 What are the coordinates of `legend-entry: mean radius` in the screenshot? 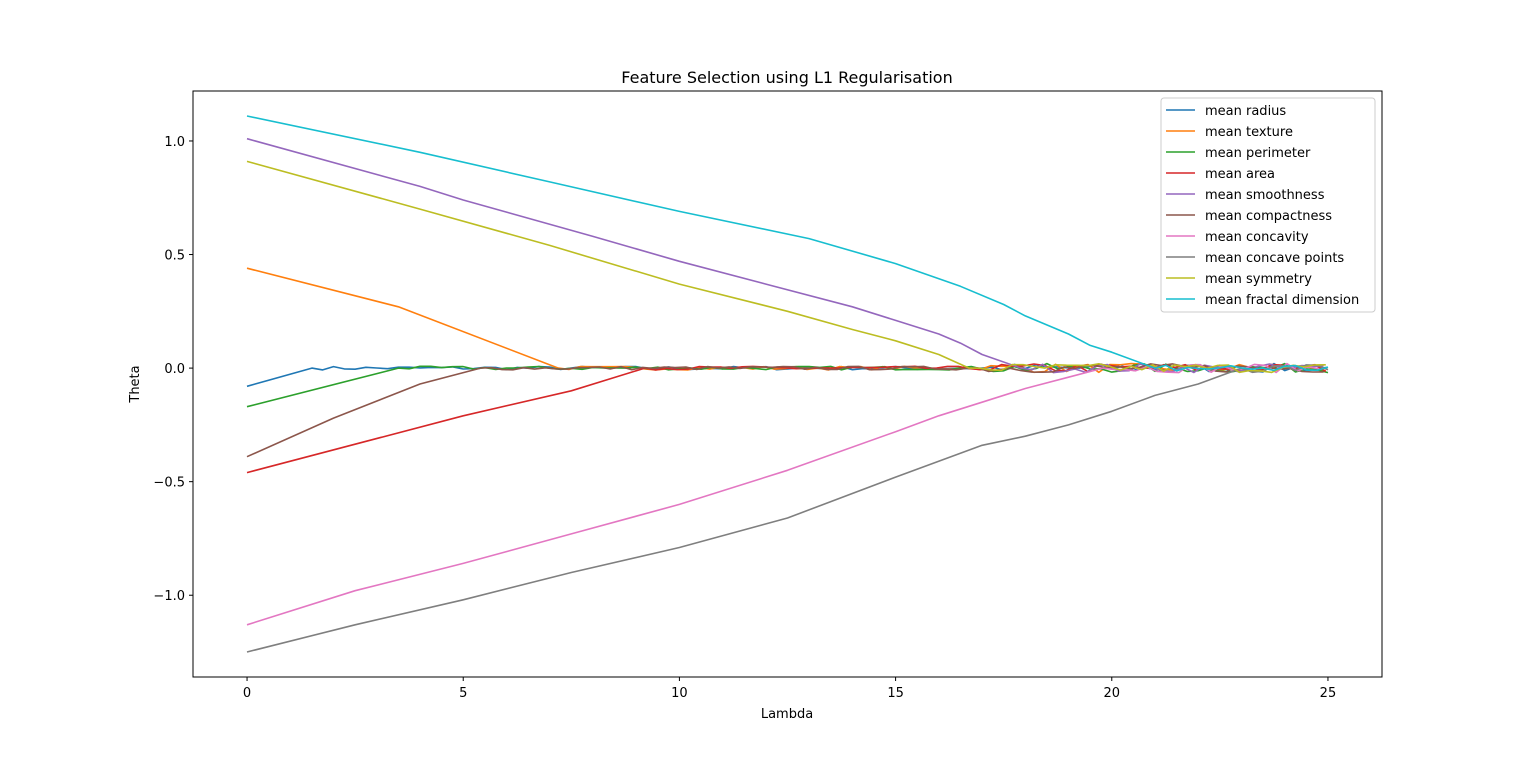 It's located at (1245, 111).